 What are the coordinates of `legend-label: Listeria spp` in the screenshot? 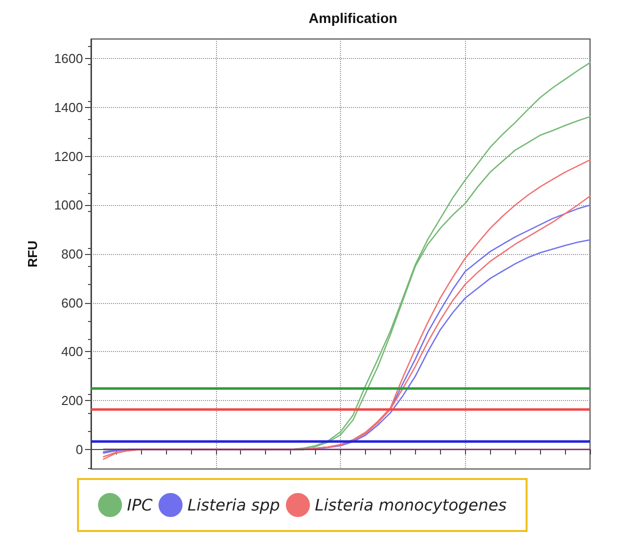 It's located at (234, 505).